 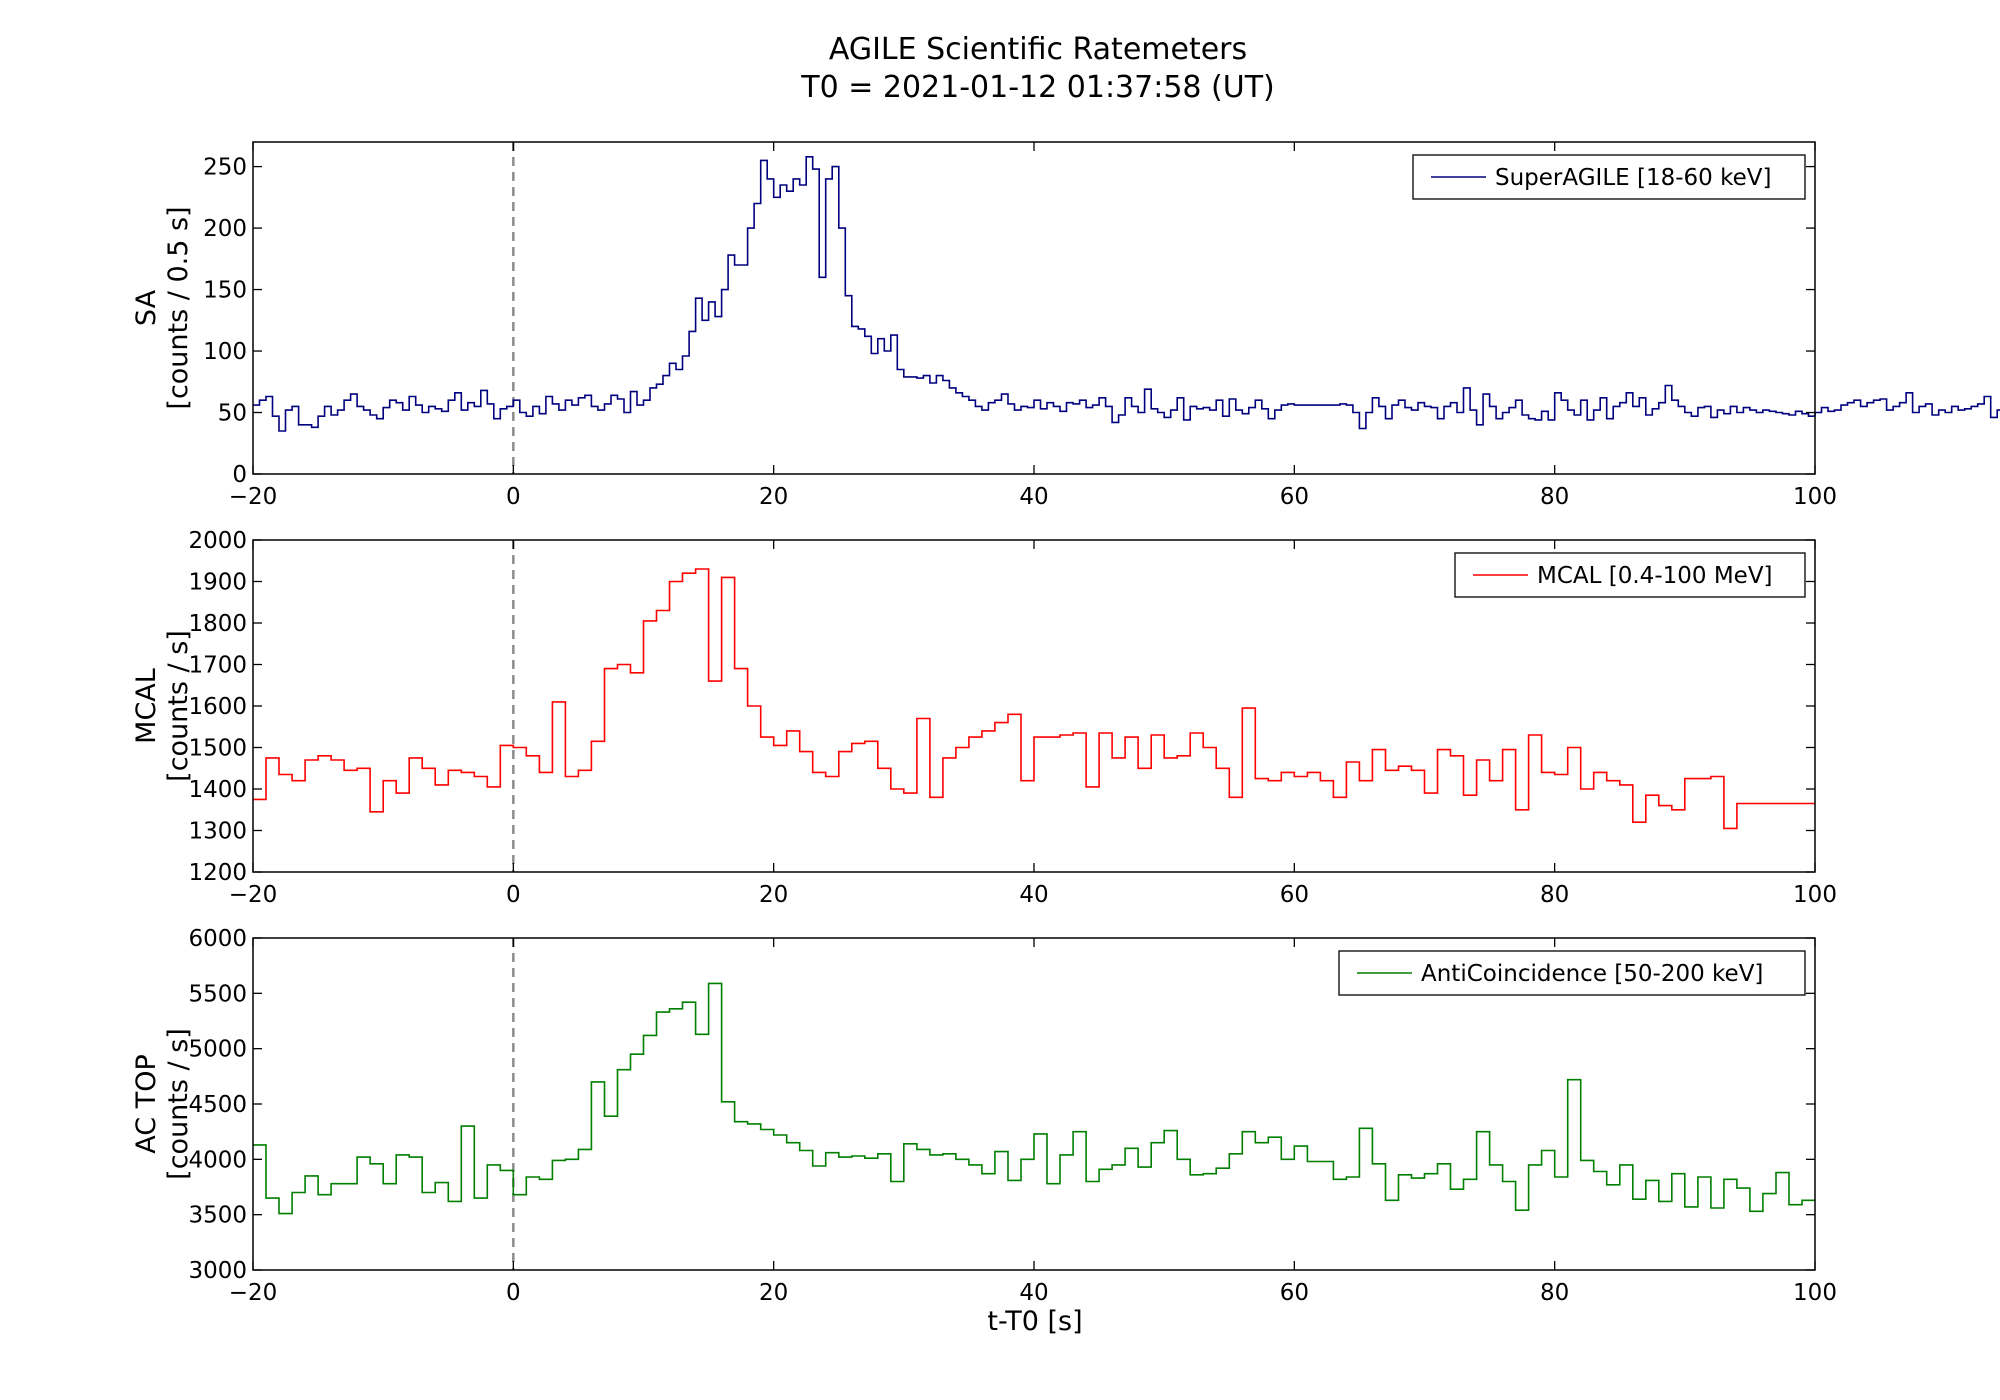 What do you see at coordinates (217, 707) in the screenshot?
I see `y-tick-label: 1600` at bounding box center [217, 707].